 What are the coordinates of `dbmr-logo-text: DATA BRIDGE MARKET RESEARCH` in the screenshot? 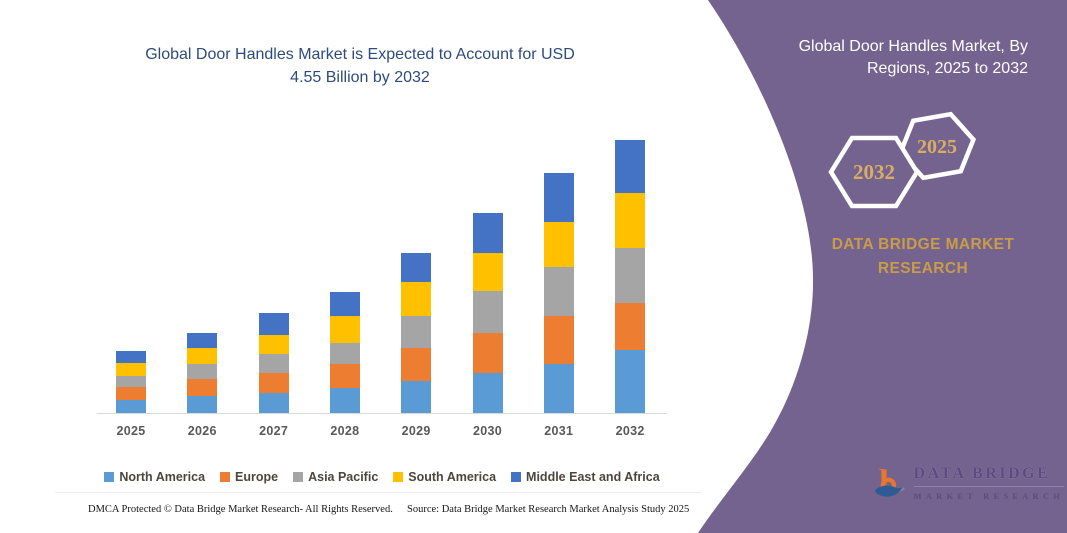 It's located at (988, 483).